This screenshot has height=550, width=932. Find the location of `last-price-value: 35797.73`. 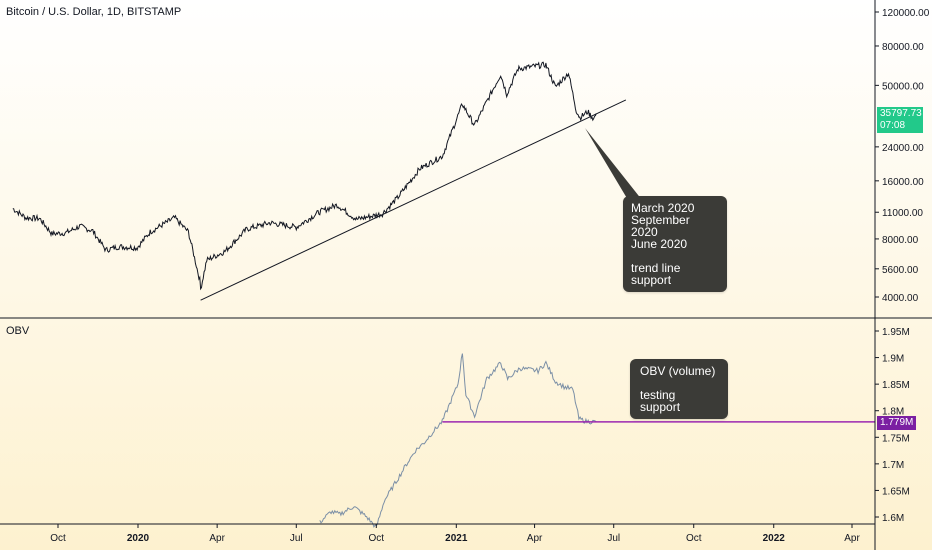

last-price-value: 35797.73 is located at coordinates (901, 113).